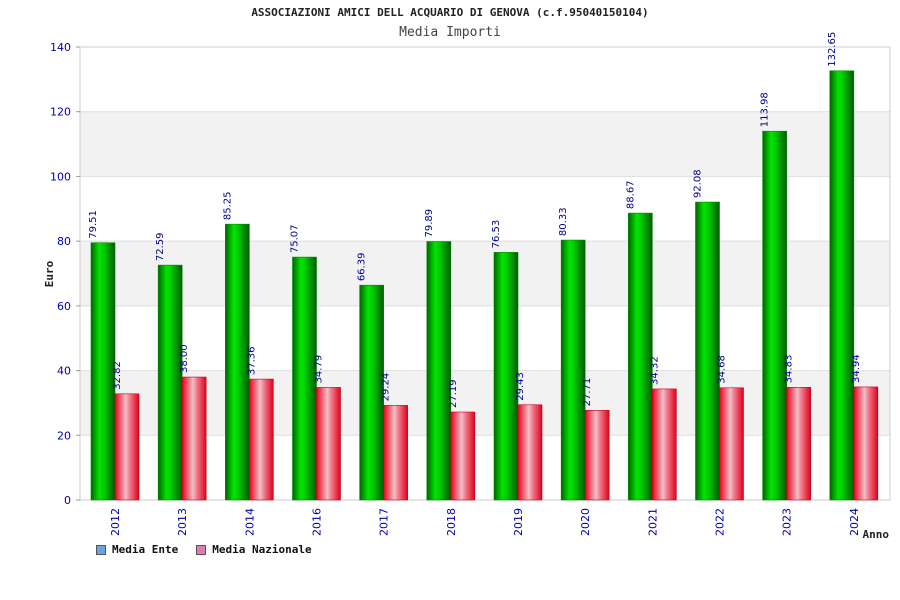  What do you see at coordinates (496, 234) in the screenshot?
I see `bar-value-label: 76.53` at bounding box center [496, 234].